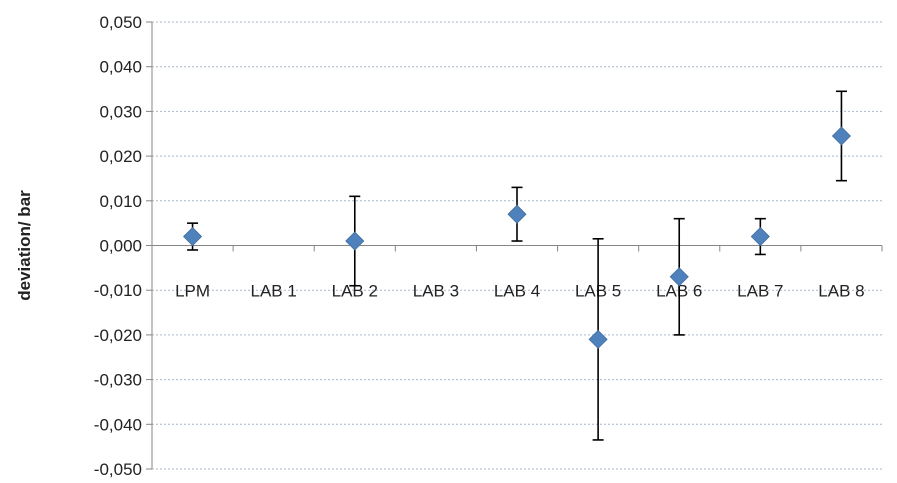 Image resolution: width=897 pixels, height=483 pixels. What do you see at coordinates (120, 67) in the screenshot?
I see `y-tick-label: 0,040` at bounding box center [120, 67].